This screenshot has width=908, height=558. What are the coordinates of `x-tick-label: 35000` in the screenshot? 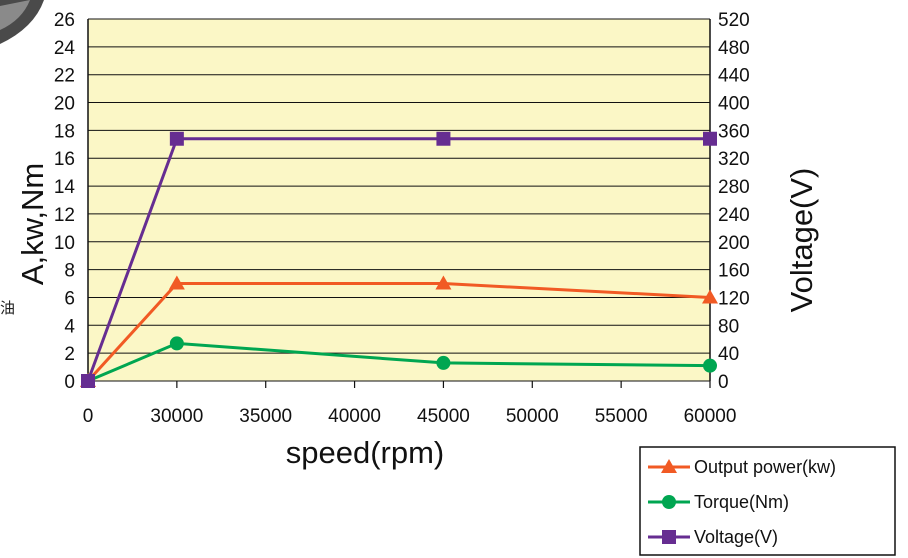 It's located at (265, 416).